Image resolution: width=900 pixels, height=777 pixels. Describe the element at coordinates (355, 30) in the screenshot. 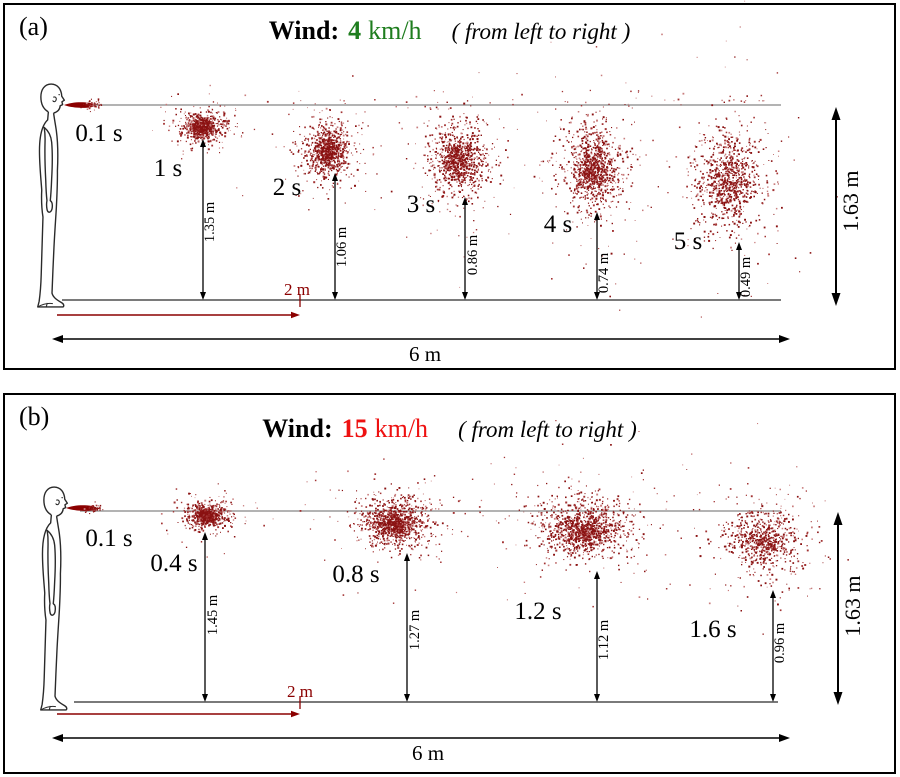

I see `wind-speed-value: 4` at that location.